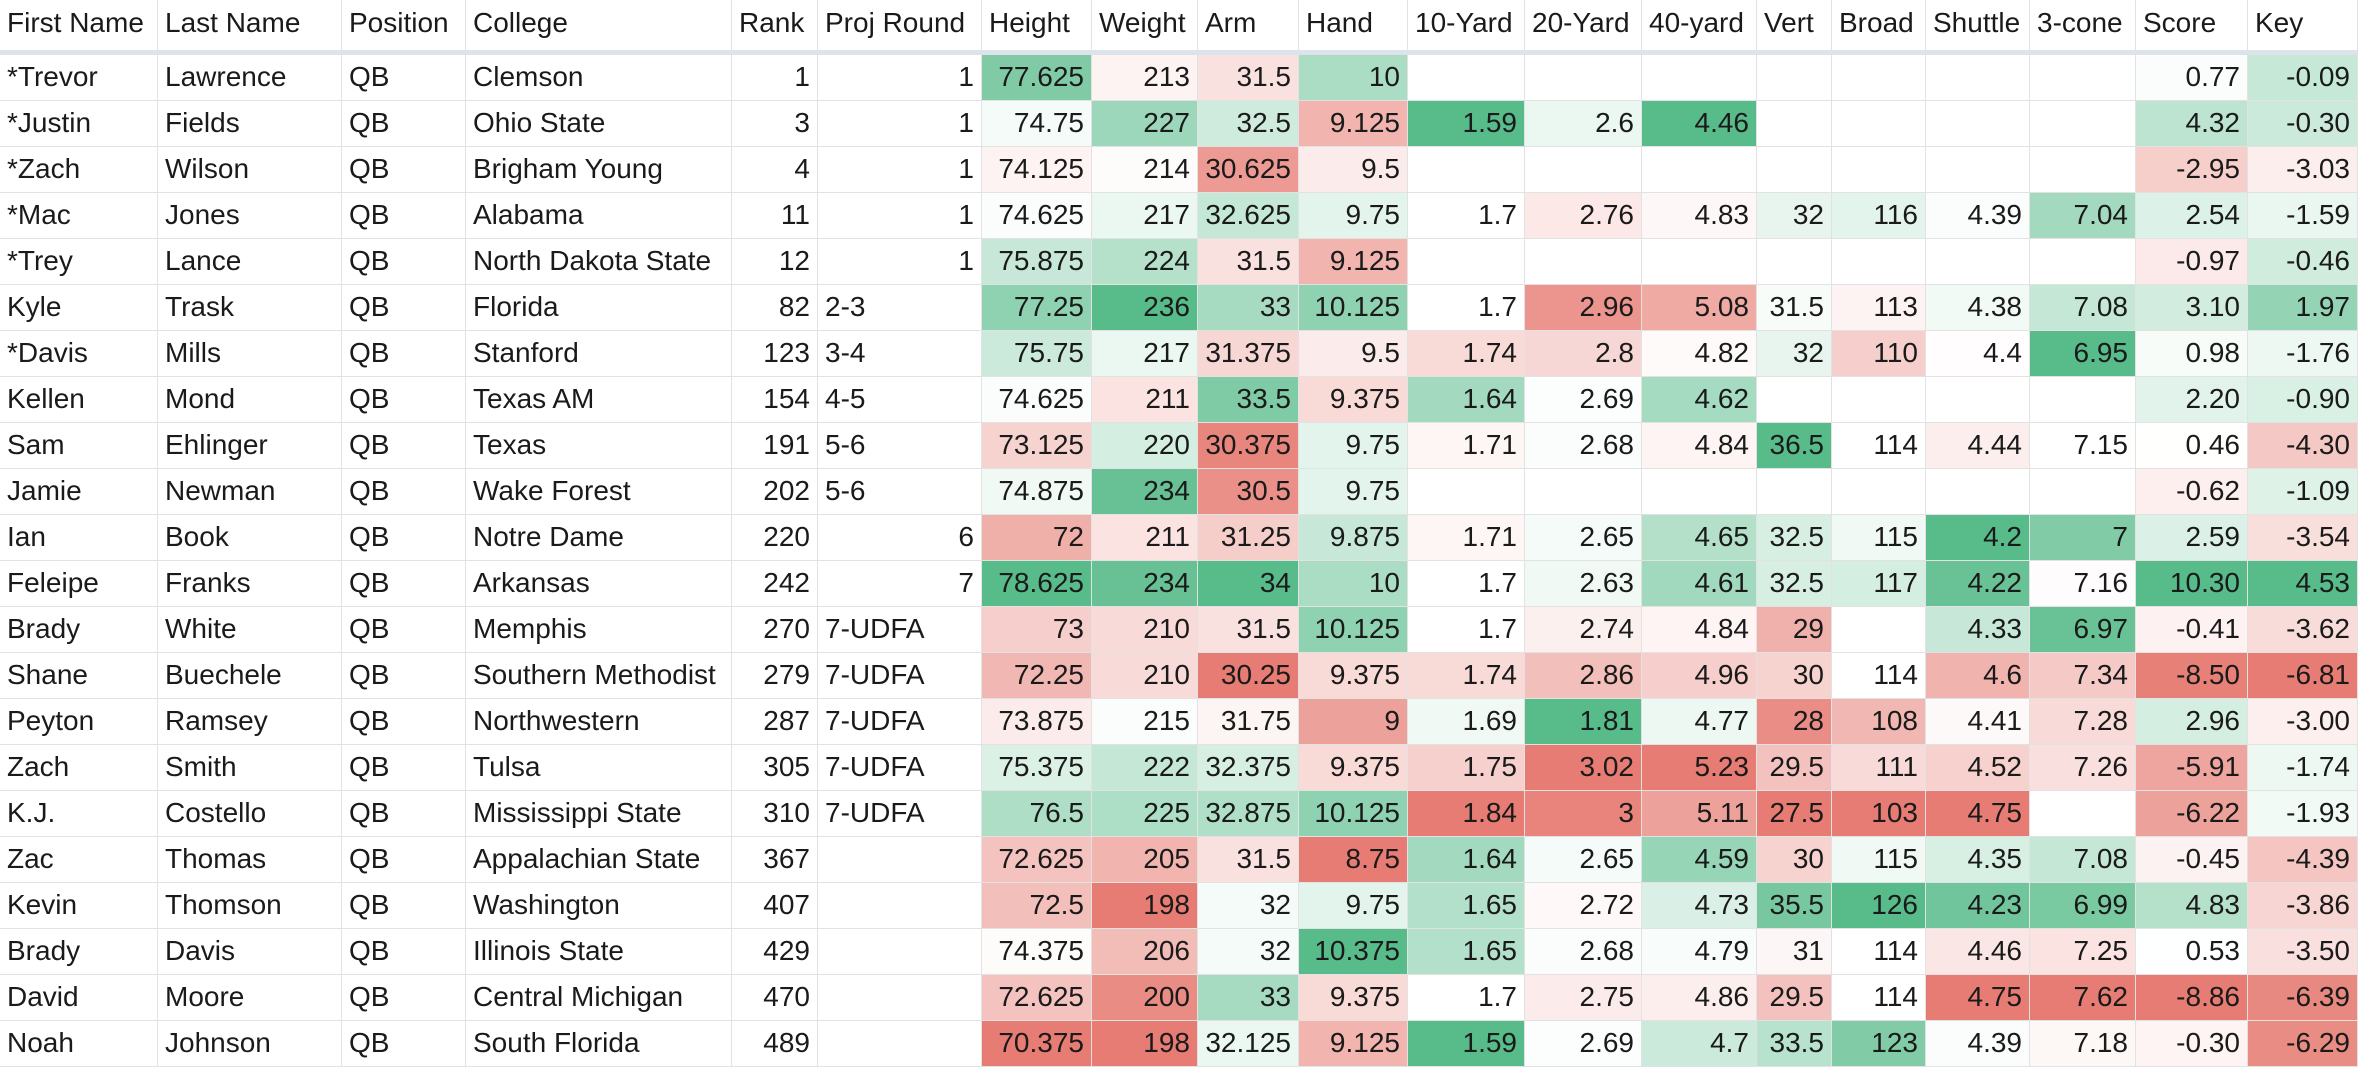 This screenshot has width=2358, height=1070. Describe the element at coordinates (1978, 1044) in the screenshot. I see `cell-shuttle: 4.39` at that location.